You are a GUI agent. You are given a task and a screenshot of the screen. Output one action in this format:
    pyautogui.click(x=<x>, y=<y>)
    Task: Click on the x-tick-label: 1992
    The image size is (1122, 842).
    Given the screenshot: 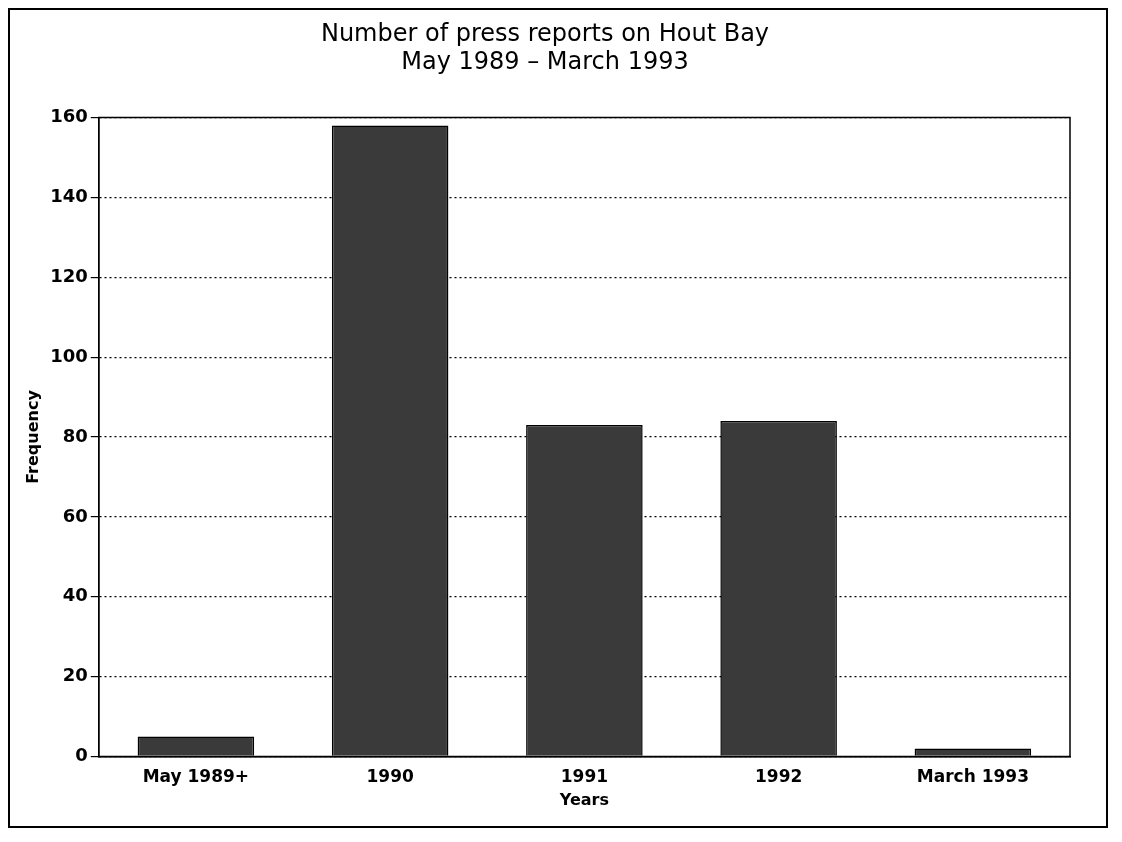 What is the action you would take?
    pyautogui.click(x=778, y=776)
    